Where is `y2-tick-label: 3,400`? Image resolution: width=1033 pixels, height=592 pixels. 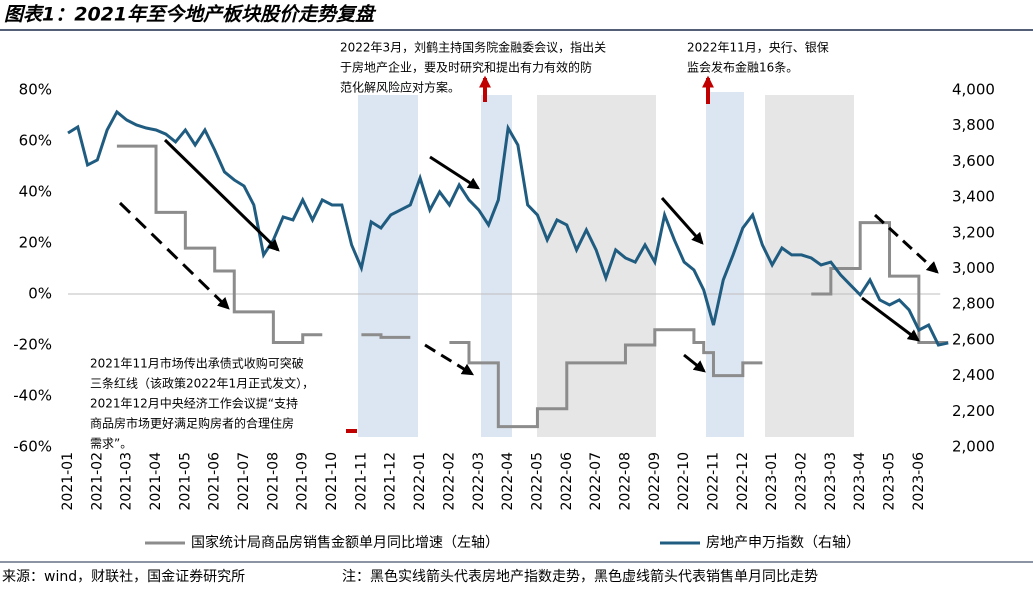 y2-tick-label: 3,400 is located at coordinates (973, 197).